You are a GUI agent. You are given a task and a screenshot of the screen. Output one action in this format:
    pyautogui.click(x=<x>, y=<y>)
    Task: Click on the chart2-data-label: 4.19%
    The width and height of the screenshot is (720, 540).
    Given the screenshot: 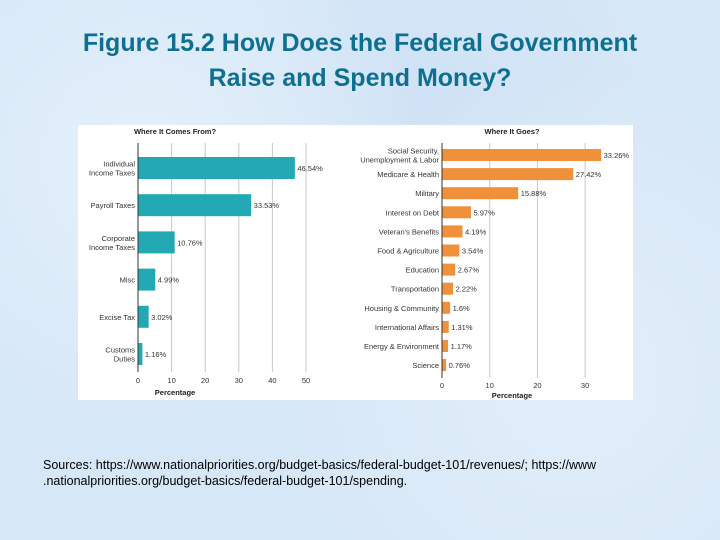 What is the action you would take?
    pyautogui.click(x=476, y=231)
    